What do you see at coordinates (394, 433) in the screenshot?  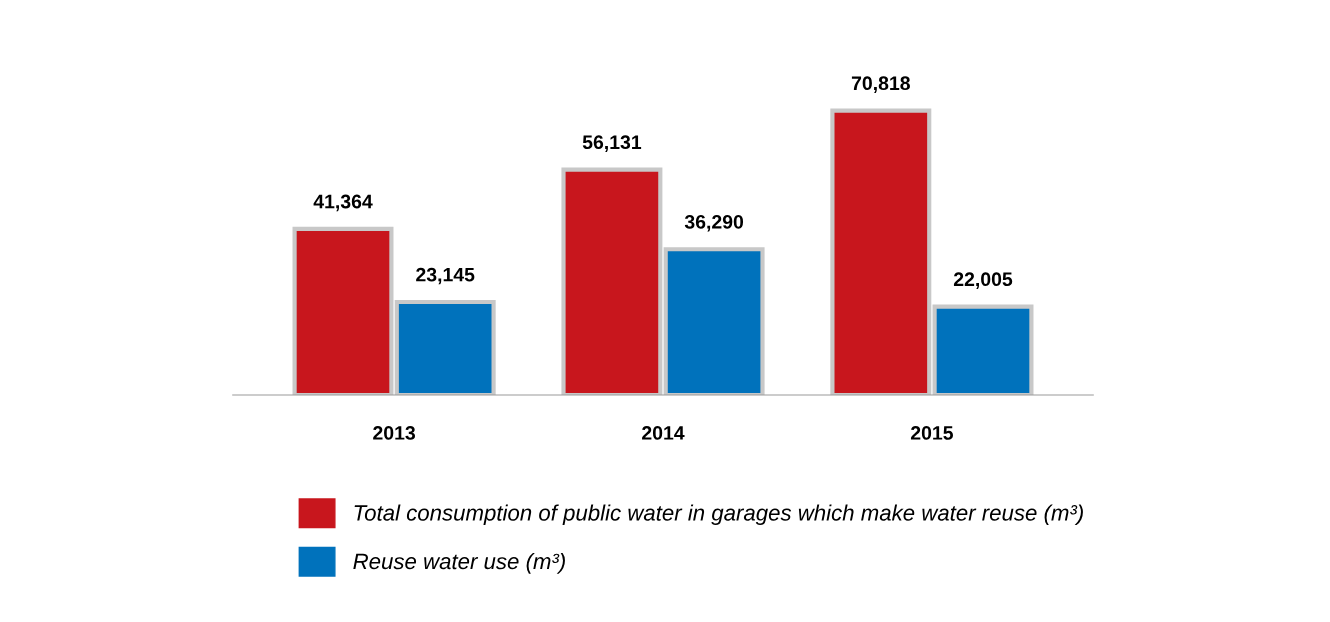 I see `x-tick-label: 2013` at bounding box center [394, 433].